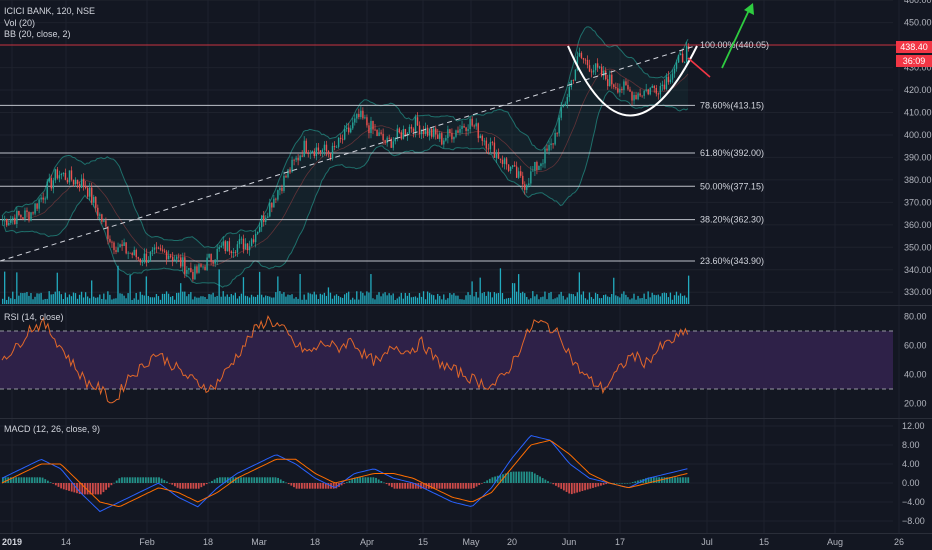  What do you see at coordinates (20, 23) in the screenshot?
I see `volume-label: Vol (20)` at bounding box center [20, 23].